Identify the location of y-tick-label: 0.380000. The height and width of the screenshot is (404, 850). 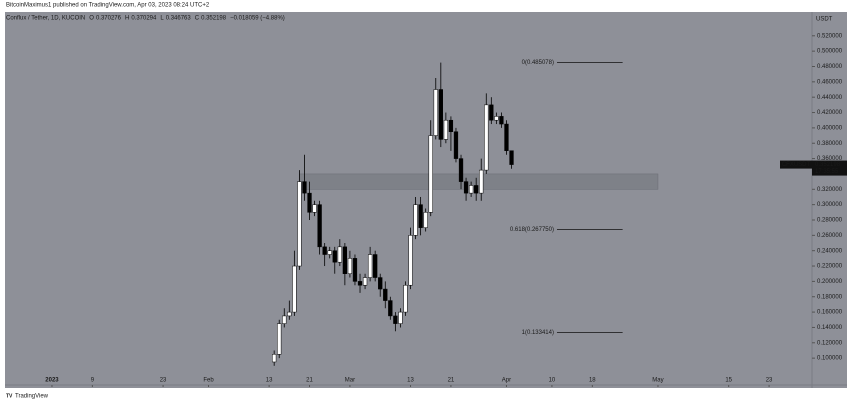
(830, 144).